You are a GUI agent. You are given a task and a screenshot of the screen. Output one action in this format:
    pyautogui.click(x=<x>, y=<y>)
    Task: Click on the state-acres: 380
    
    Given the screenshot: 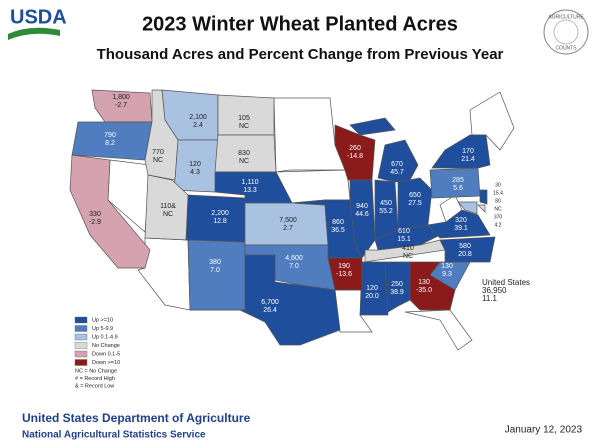 What is the action you would take?
    pyautogui.click(x=215, y=262)
    